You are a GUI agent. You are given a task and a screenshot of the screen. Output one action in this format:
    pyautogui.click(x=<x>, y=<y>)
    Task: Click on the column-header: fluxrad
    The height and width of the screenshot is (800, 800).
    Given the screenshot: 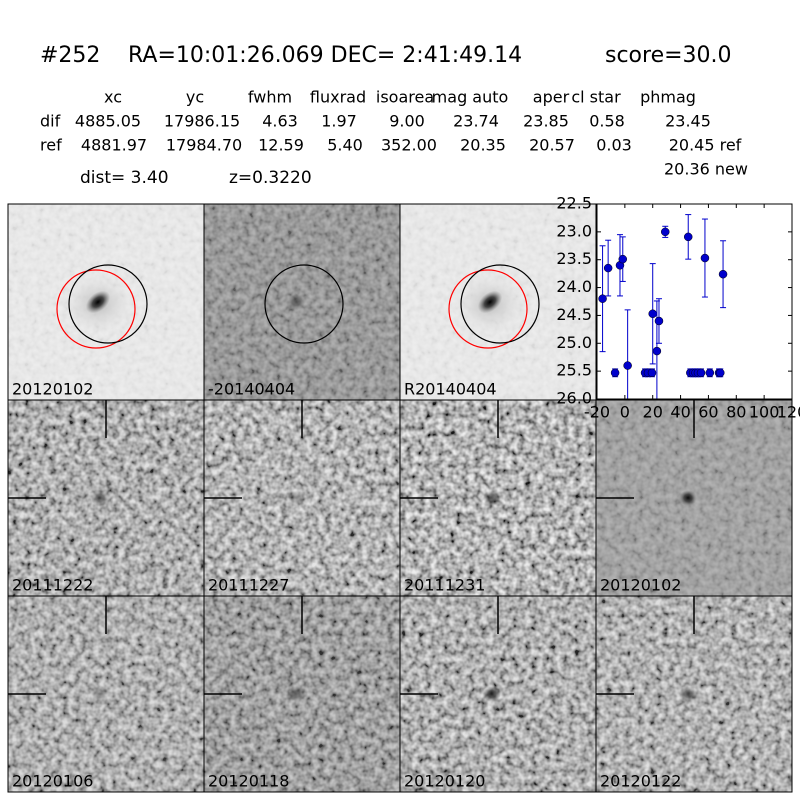 What is the action you would take?
    pyautogui.click(x=338, y=97)
    